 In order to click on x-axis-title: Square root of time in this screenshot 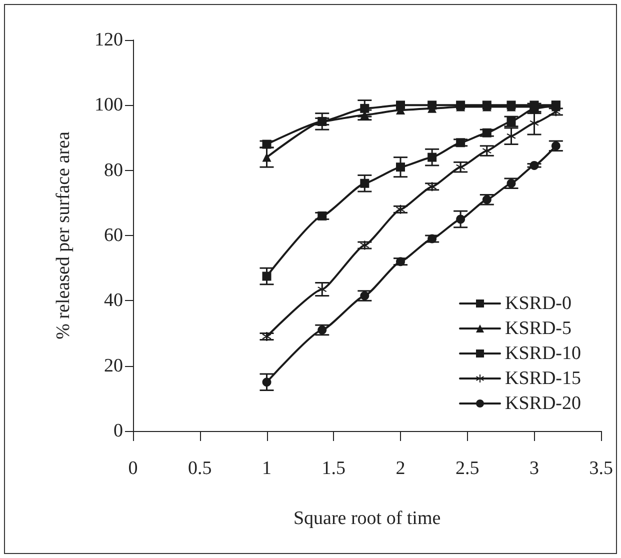, I will do `click(367, 518)`.